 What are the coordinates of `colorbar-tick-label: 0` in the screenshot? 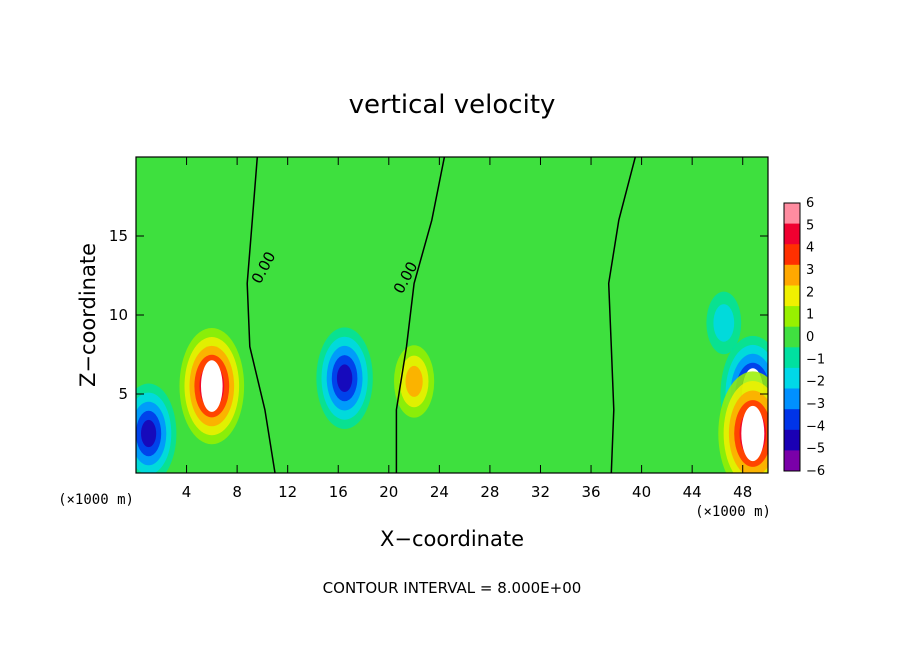 It's located at (810, 337).